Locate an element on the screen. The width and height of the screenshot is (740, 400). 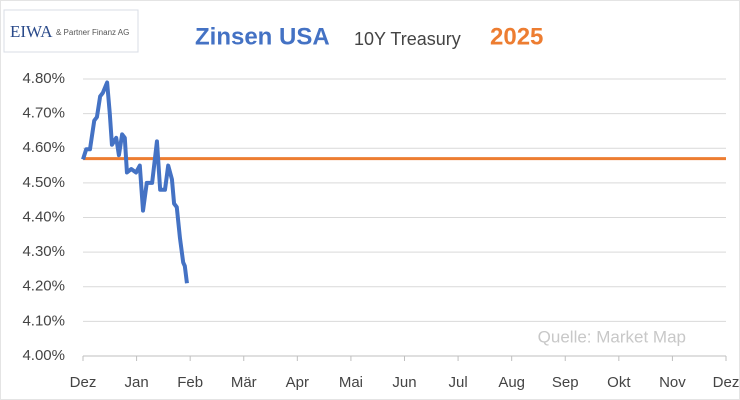
y-tick-label: 4.20% is located at coordinates (43, 286).